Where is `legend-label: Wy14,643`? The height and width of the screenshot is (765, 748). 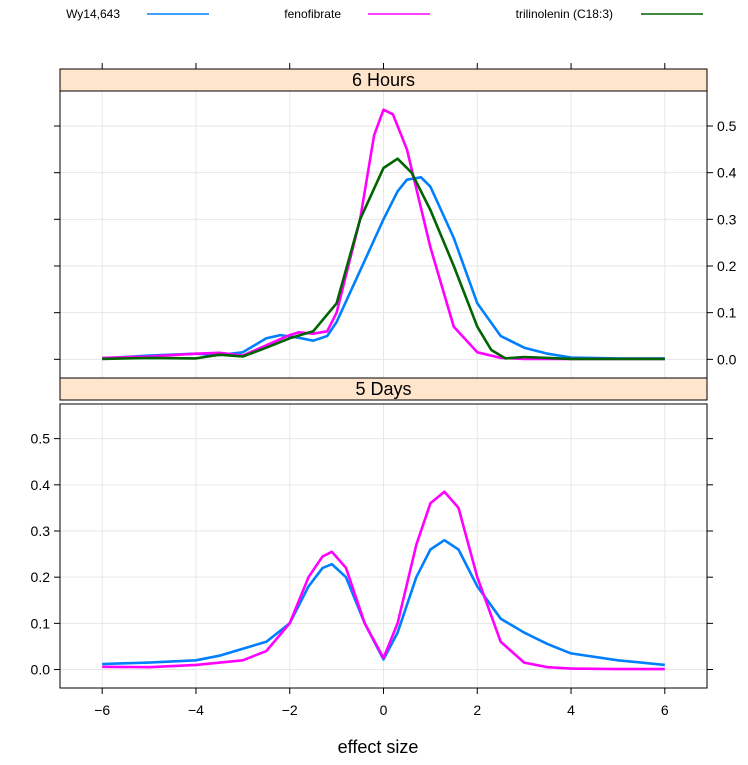
legend-label: Wy14,643 is located at coordinates (93, 14).